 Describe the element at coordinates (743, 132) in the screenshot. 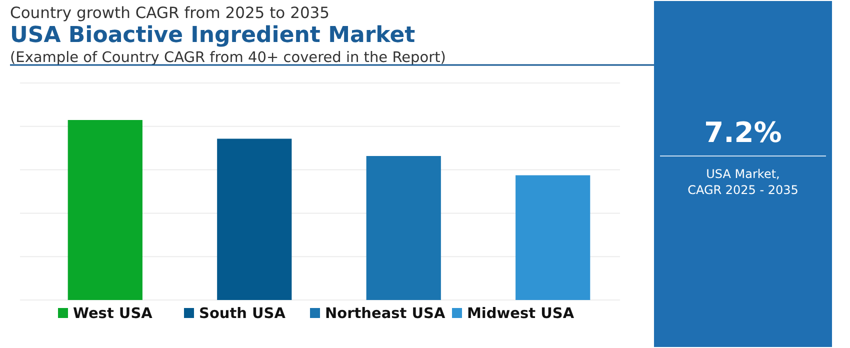

I see `text: 7.2%` at that location.